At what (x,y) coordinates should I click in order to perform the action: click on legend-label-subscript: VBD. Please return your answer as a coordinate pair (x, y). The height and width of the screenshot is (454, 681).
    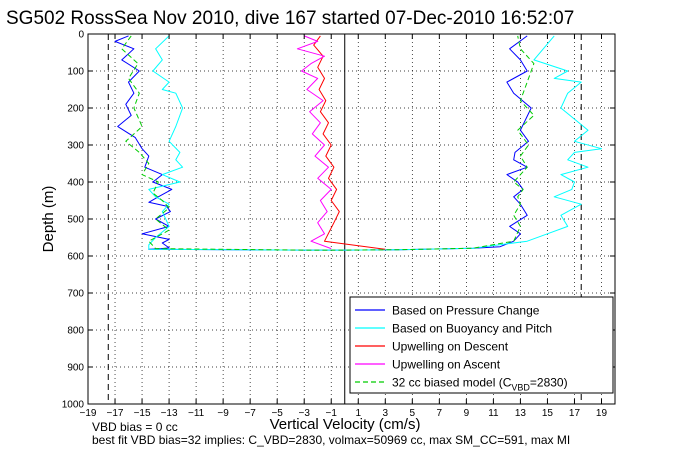
    Looking at the image, I should click on (520, 388).